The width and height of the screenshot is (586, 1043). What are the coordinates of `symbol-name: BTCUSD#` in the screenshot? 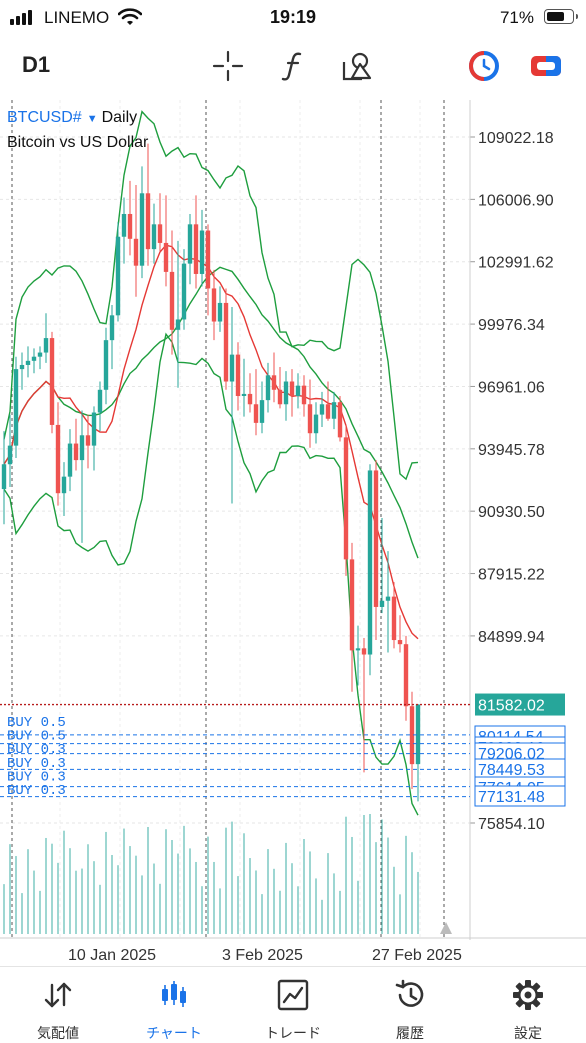 It's located at (44, 117).